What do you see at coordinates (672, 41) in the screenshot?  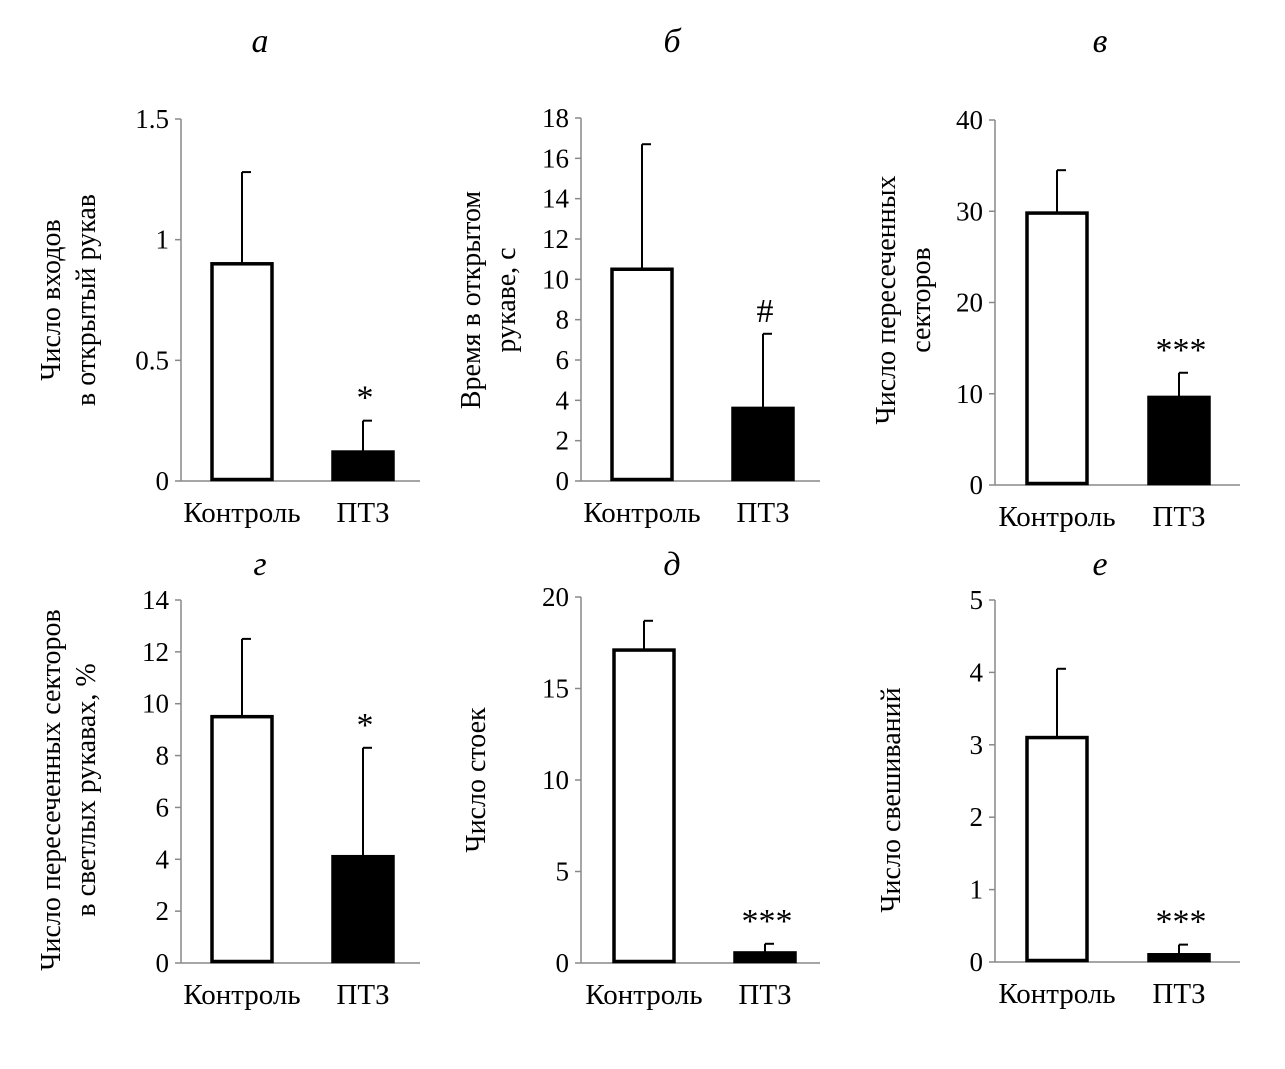 I see `panel-title: б` at bounding box center [672, 41].